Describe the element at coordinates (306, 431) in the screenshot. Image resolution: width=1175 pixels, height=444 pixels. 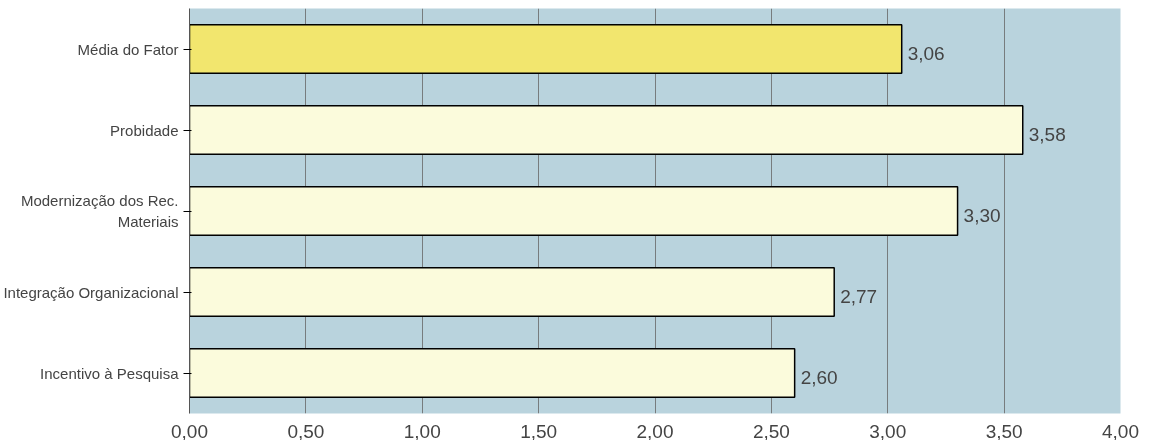
I see `x-tick-label: 0,50` at that location.